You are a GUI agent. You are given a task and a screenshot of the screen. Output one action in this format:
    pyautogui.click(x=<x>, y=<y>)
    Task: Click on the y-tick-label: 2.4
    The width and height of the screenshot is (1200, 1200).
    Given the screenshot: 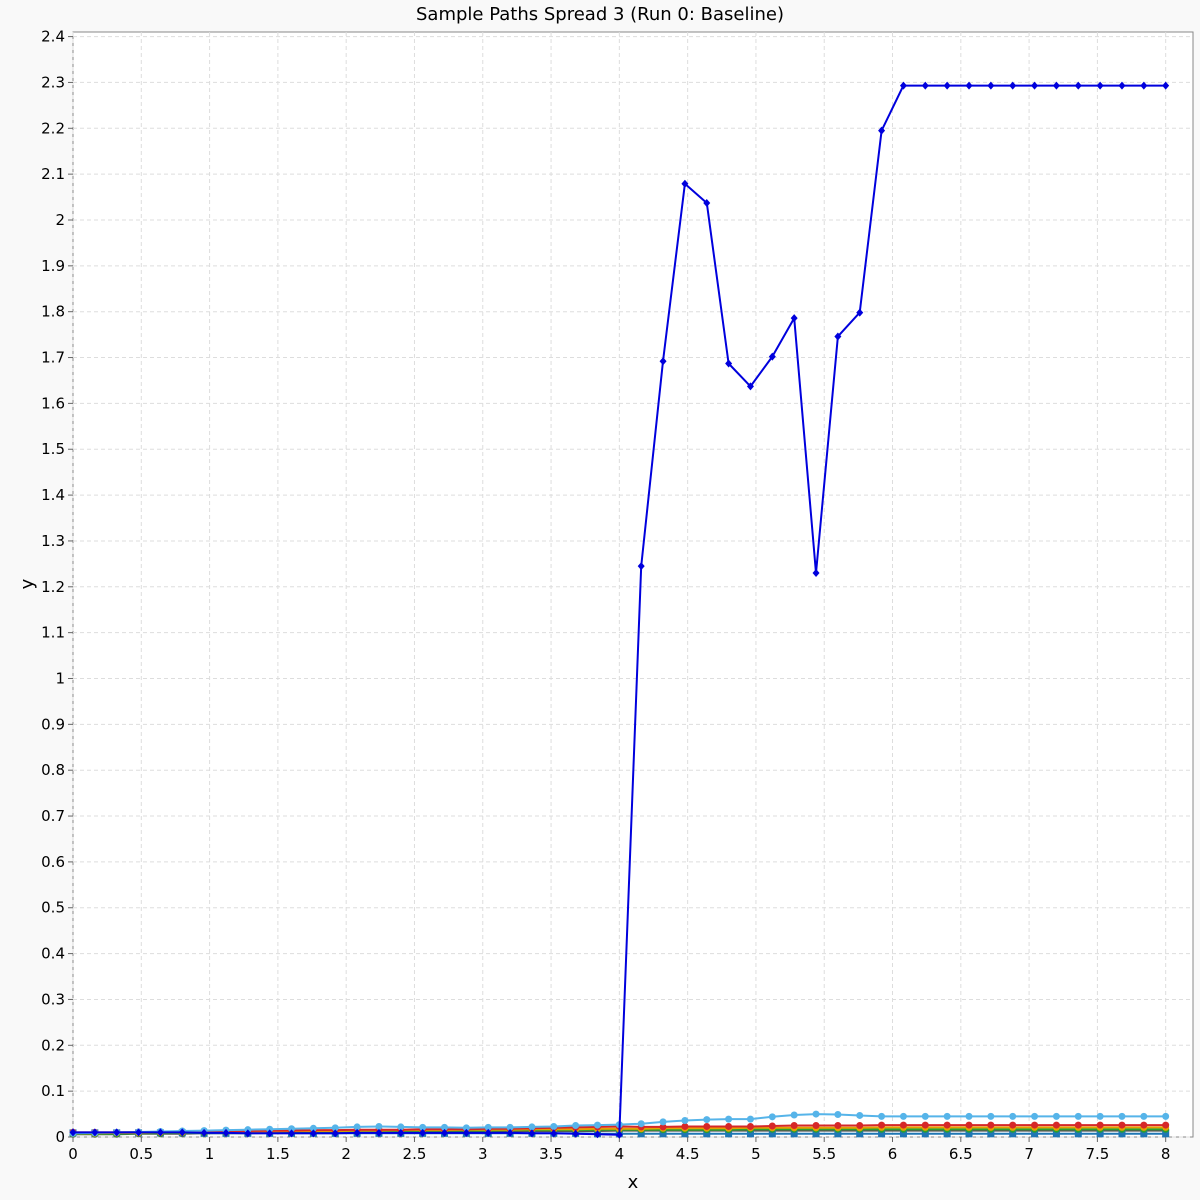 What is the action you would take?
    pyautogui.click(x=53, y=37)
    